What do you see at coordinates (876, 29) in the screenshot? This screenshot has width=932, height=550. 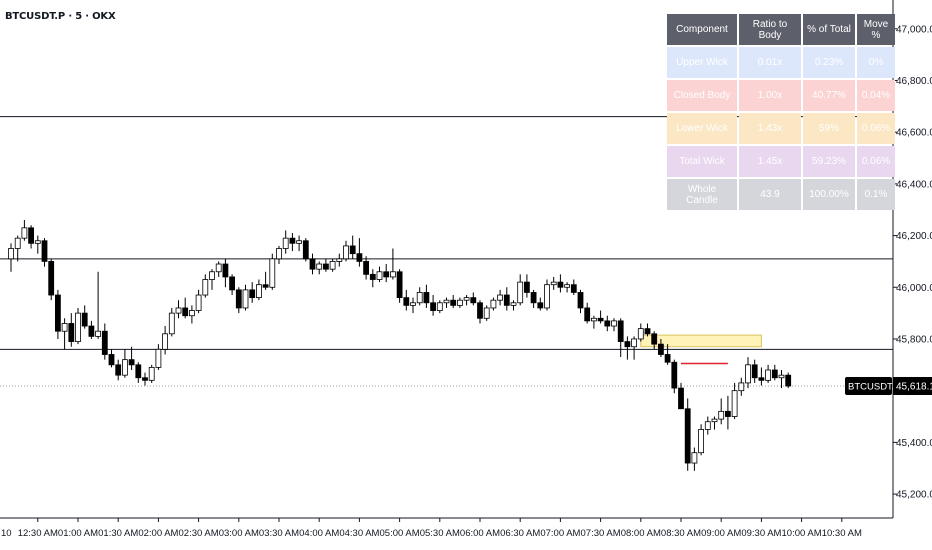 I see `header-move-percent: Move %` at bounding box center [876, 29].